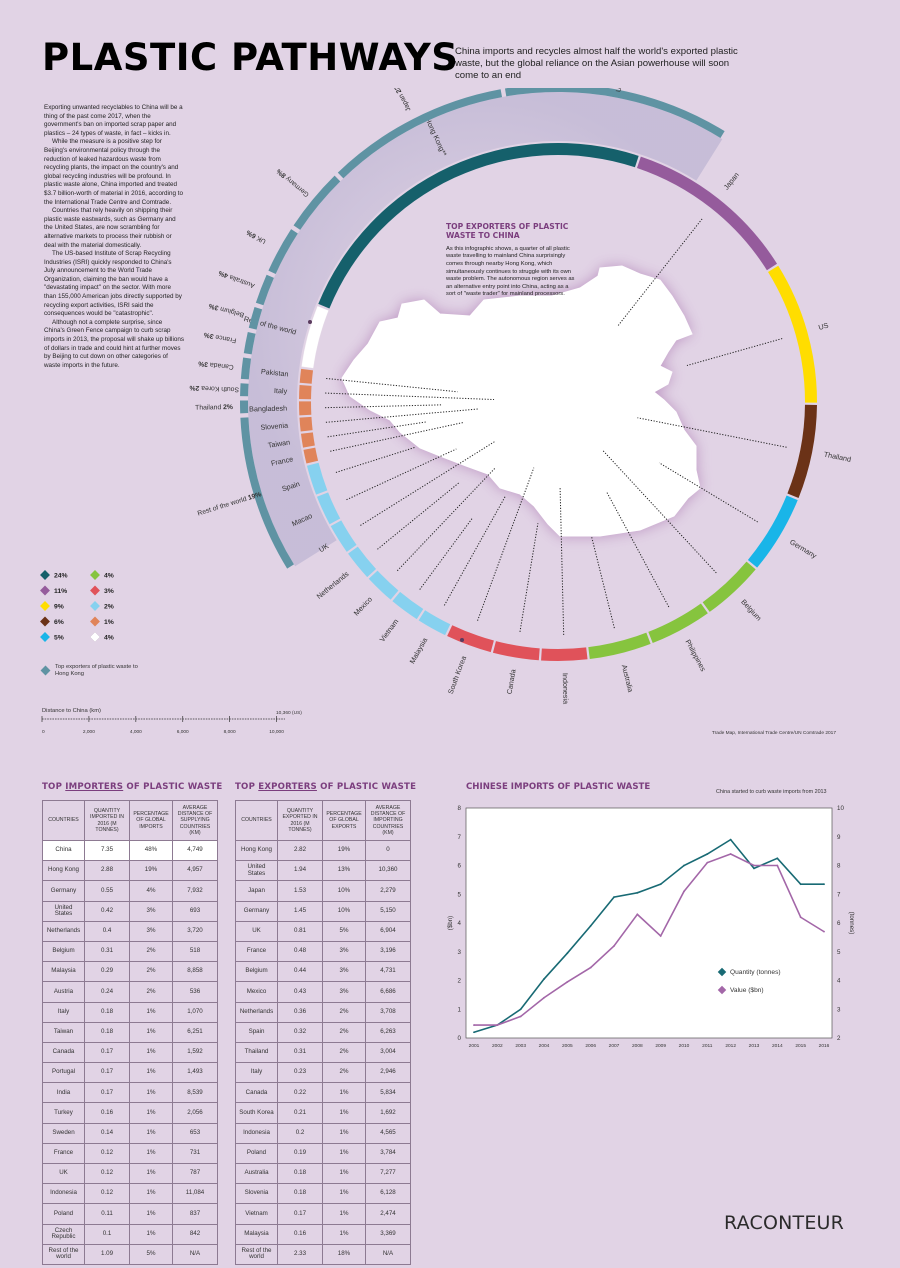 The height and width of the screenshot is (1268, 900). I want to click on distance-tick-label: 2,000, so click(89, 732).